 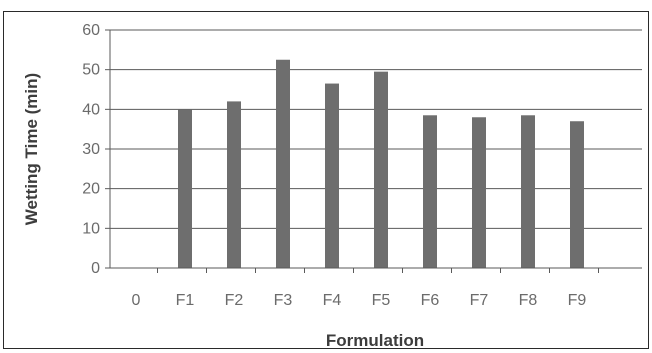 I want to click on y-tick-label-40: 40, so click(x=91, y=109).